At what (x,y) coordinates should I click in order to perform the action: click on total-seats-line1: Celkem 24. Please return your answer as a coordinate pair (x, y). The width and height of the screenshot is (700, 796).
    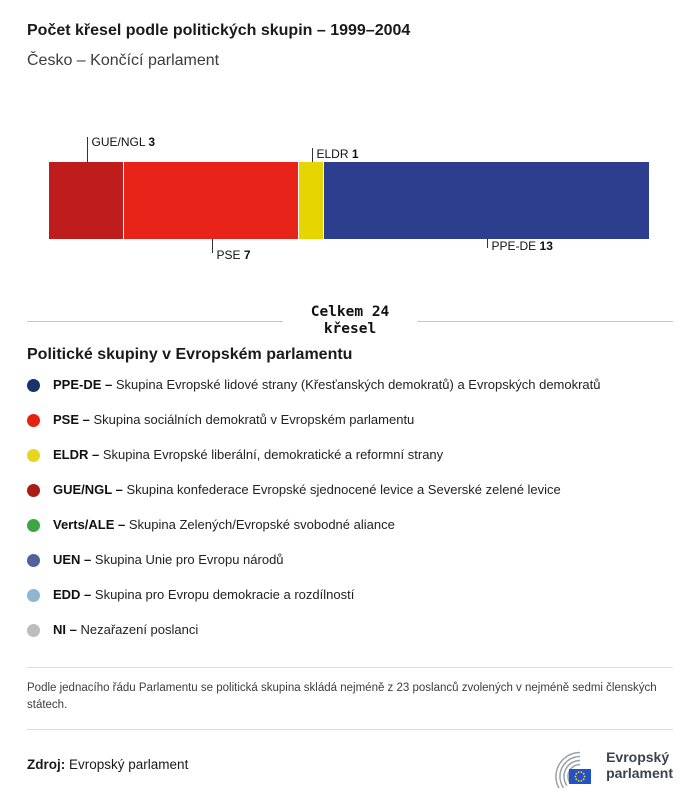
    Looking at the image, I should click on (350, 312).